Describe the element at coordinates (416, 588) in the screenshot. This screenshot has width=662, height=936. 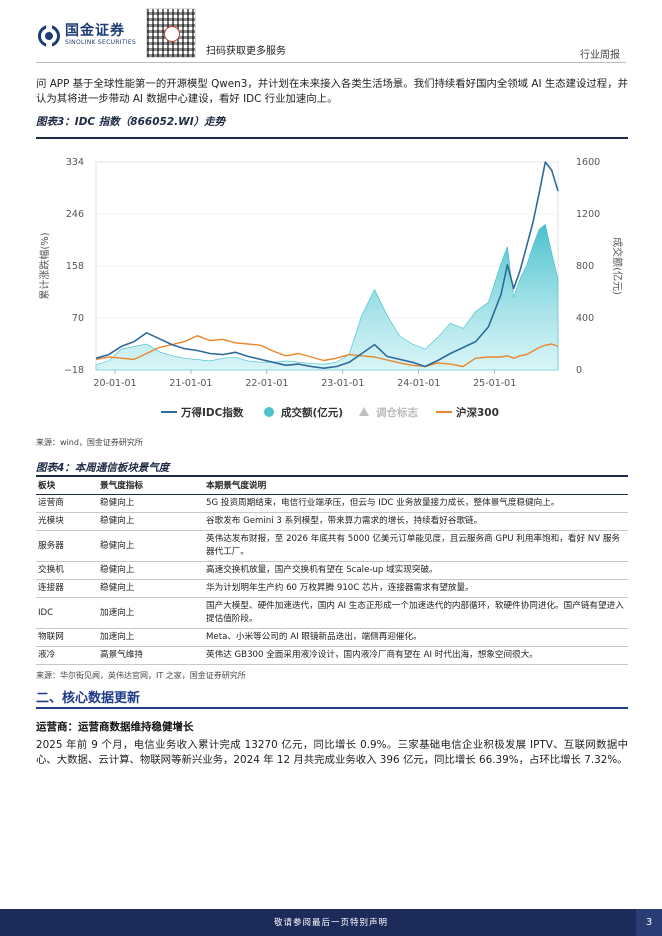
I see `description-cell: 华为计划明年生产约 60 万枚昇腾 910C 芯片，连接器需求有望放量。` at that location.